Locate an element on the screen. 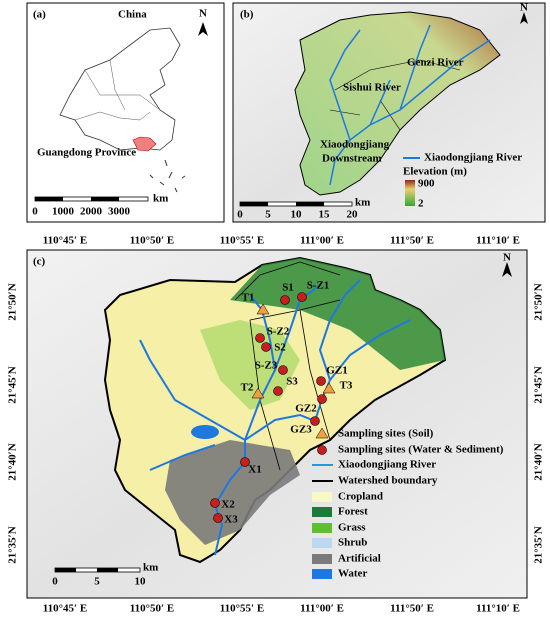 The height and width of the screenshot is (620, 550). site-label: GZ2 is located at coordinates (306, 409).